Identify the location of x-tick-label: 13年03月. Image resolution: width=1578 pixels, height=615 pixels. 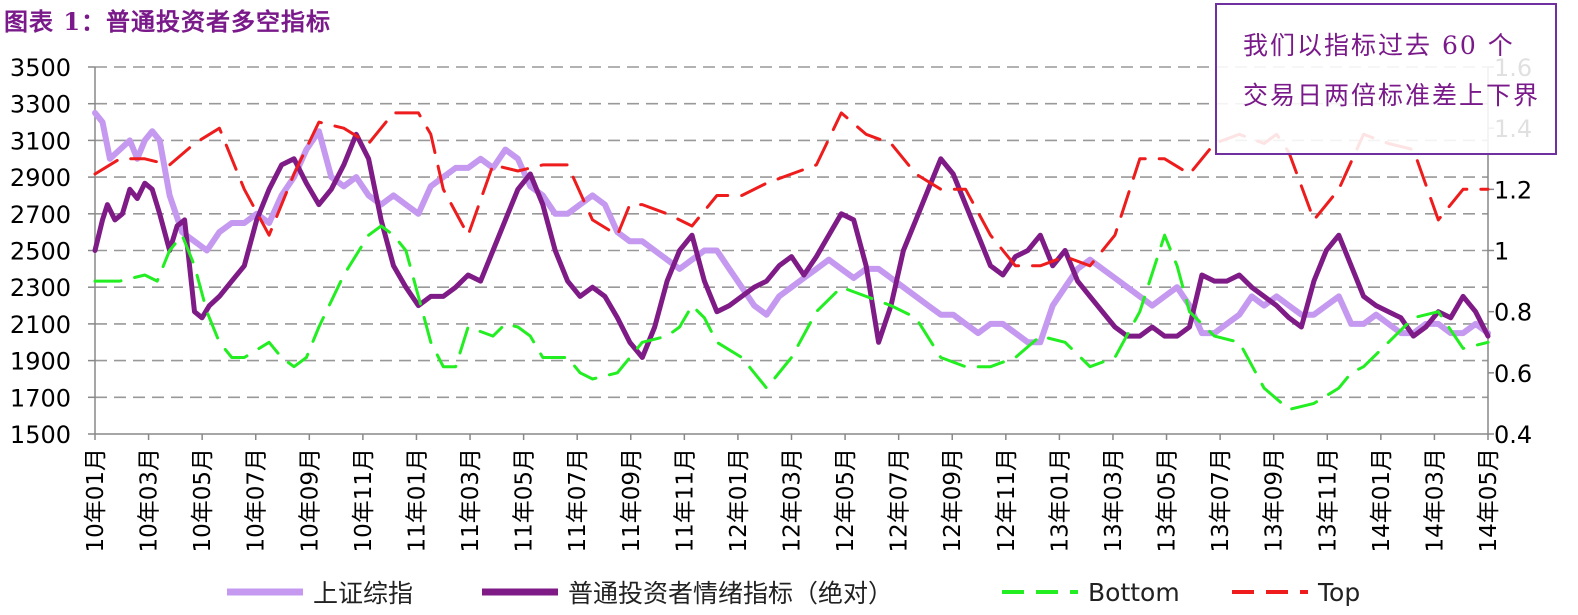
(1114, 500).